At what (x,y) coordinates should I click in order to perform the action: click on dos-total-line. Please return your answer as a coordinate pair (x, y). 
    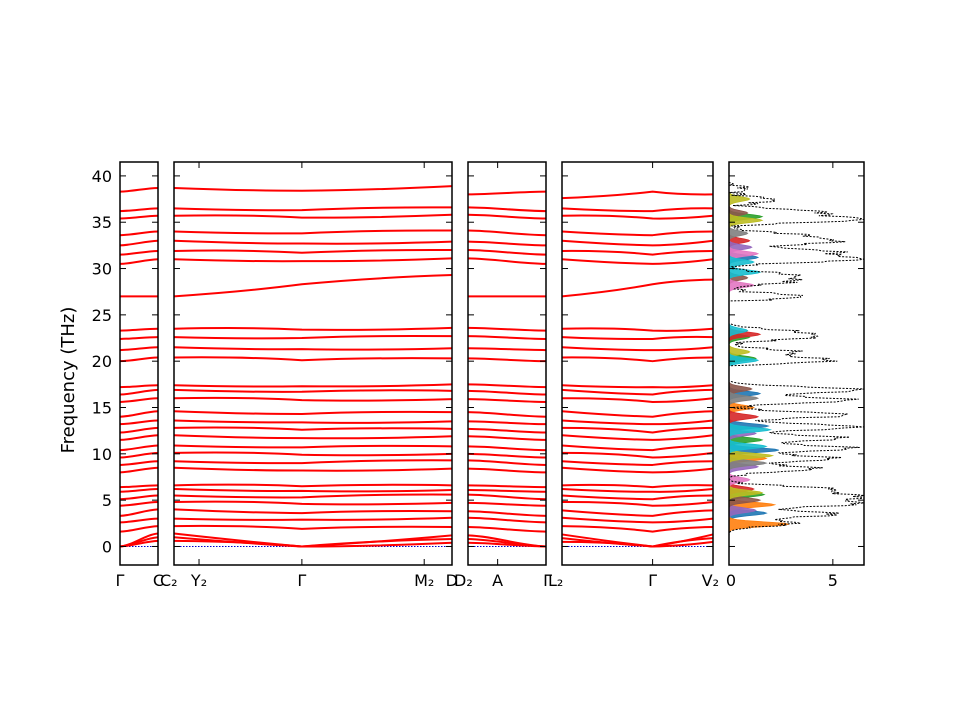
    Looking at the image, I should click on (796, 361).